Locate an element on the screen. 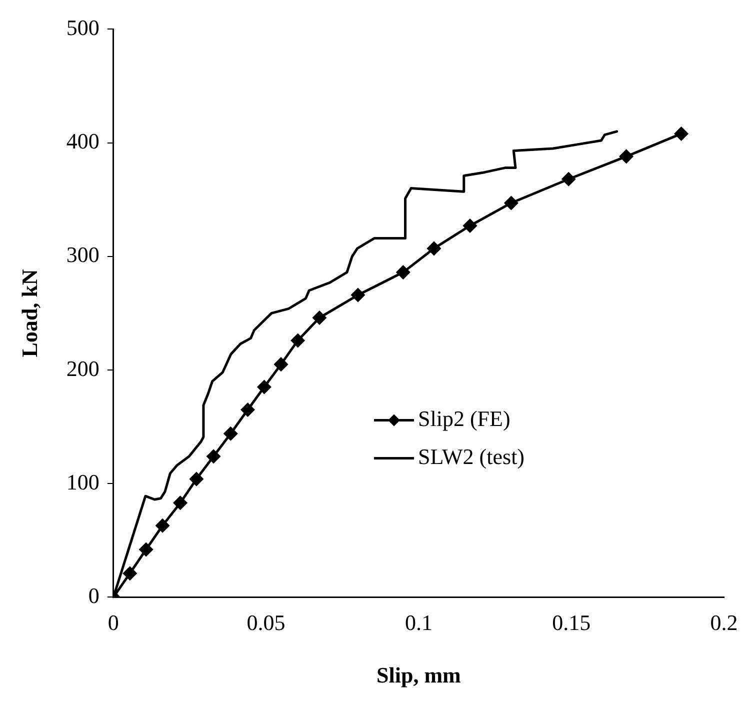 This screenshot has width=754, height=708. y-tick-label: 200 is located at coordinates (83, 368).